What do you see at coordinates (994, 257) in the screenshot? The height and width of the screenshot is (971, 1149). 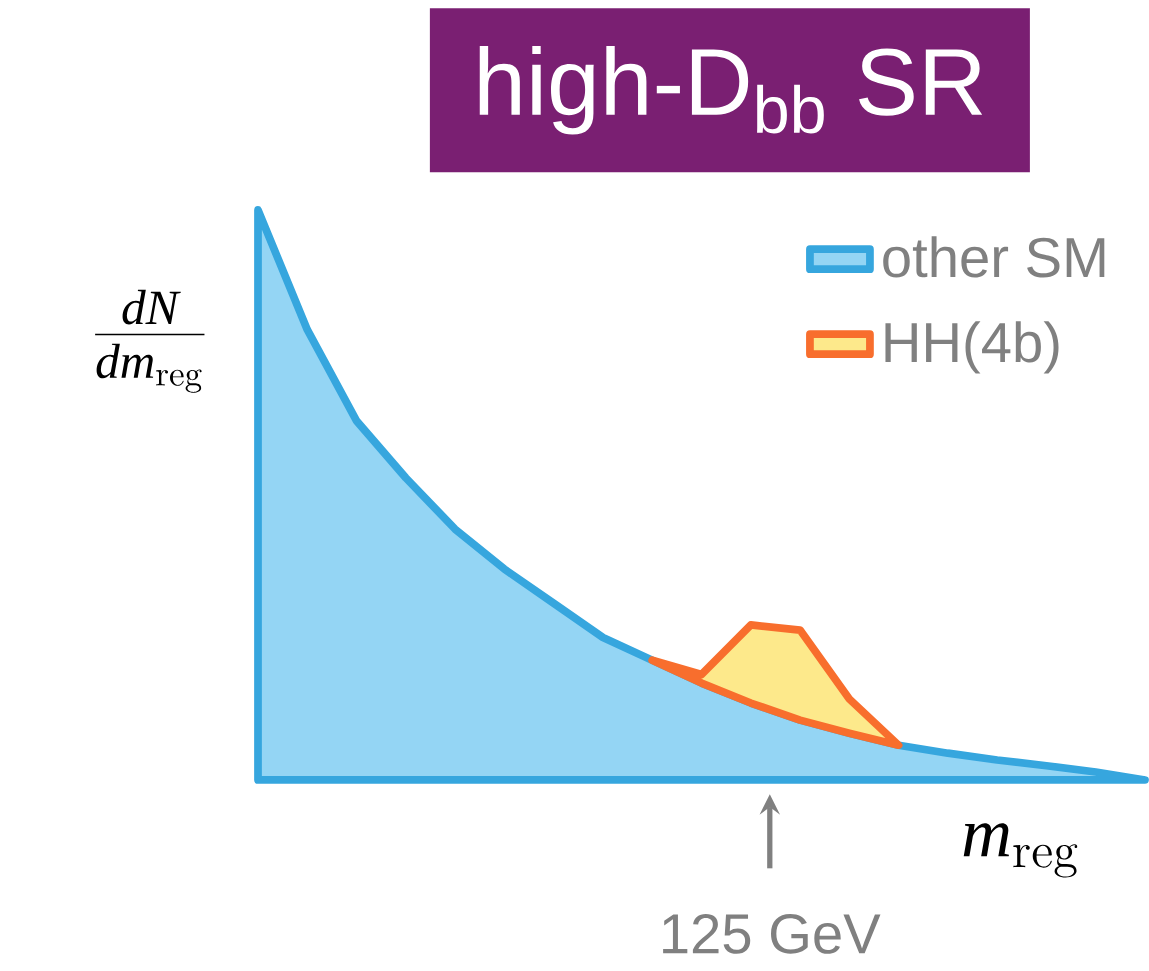 I see `legend-label: other SM` at bounding box center [994, 257].